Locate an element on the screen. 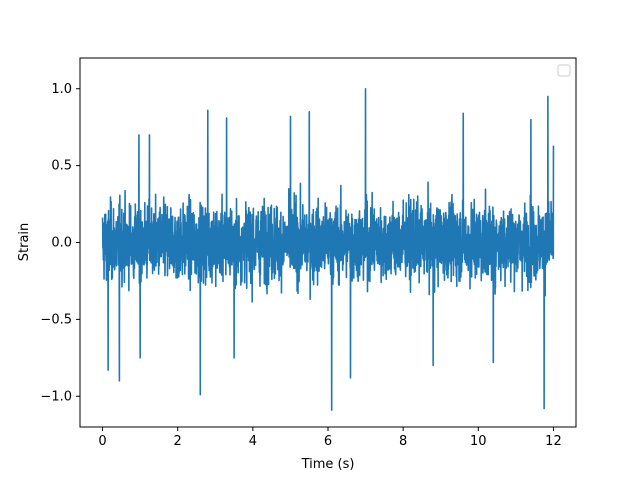  y-tick-label: −0.5 is located at coordinates (56, 319).